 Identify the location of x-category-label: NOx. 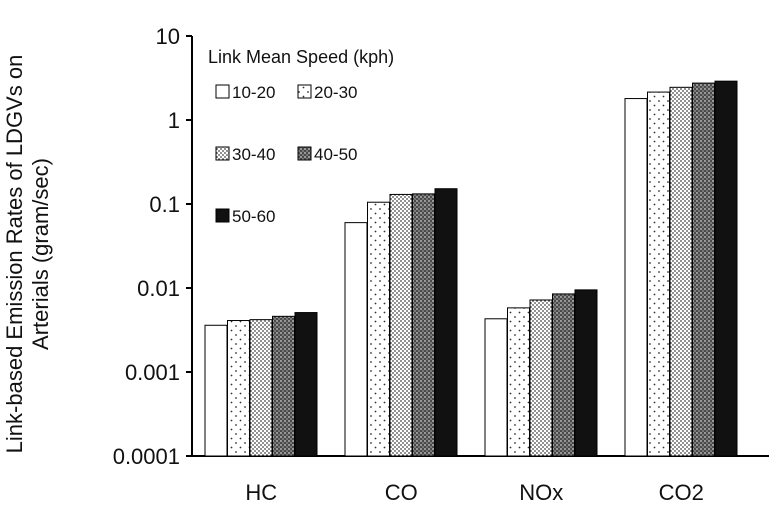
(541, 492).